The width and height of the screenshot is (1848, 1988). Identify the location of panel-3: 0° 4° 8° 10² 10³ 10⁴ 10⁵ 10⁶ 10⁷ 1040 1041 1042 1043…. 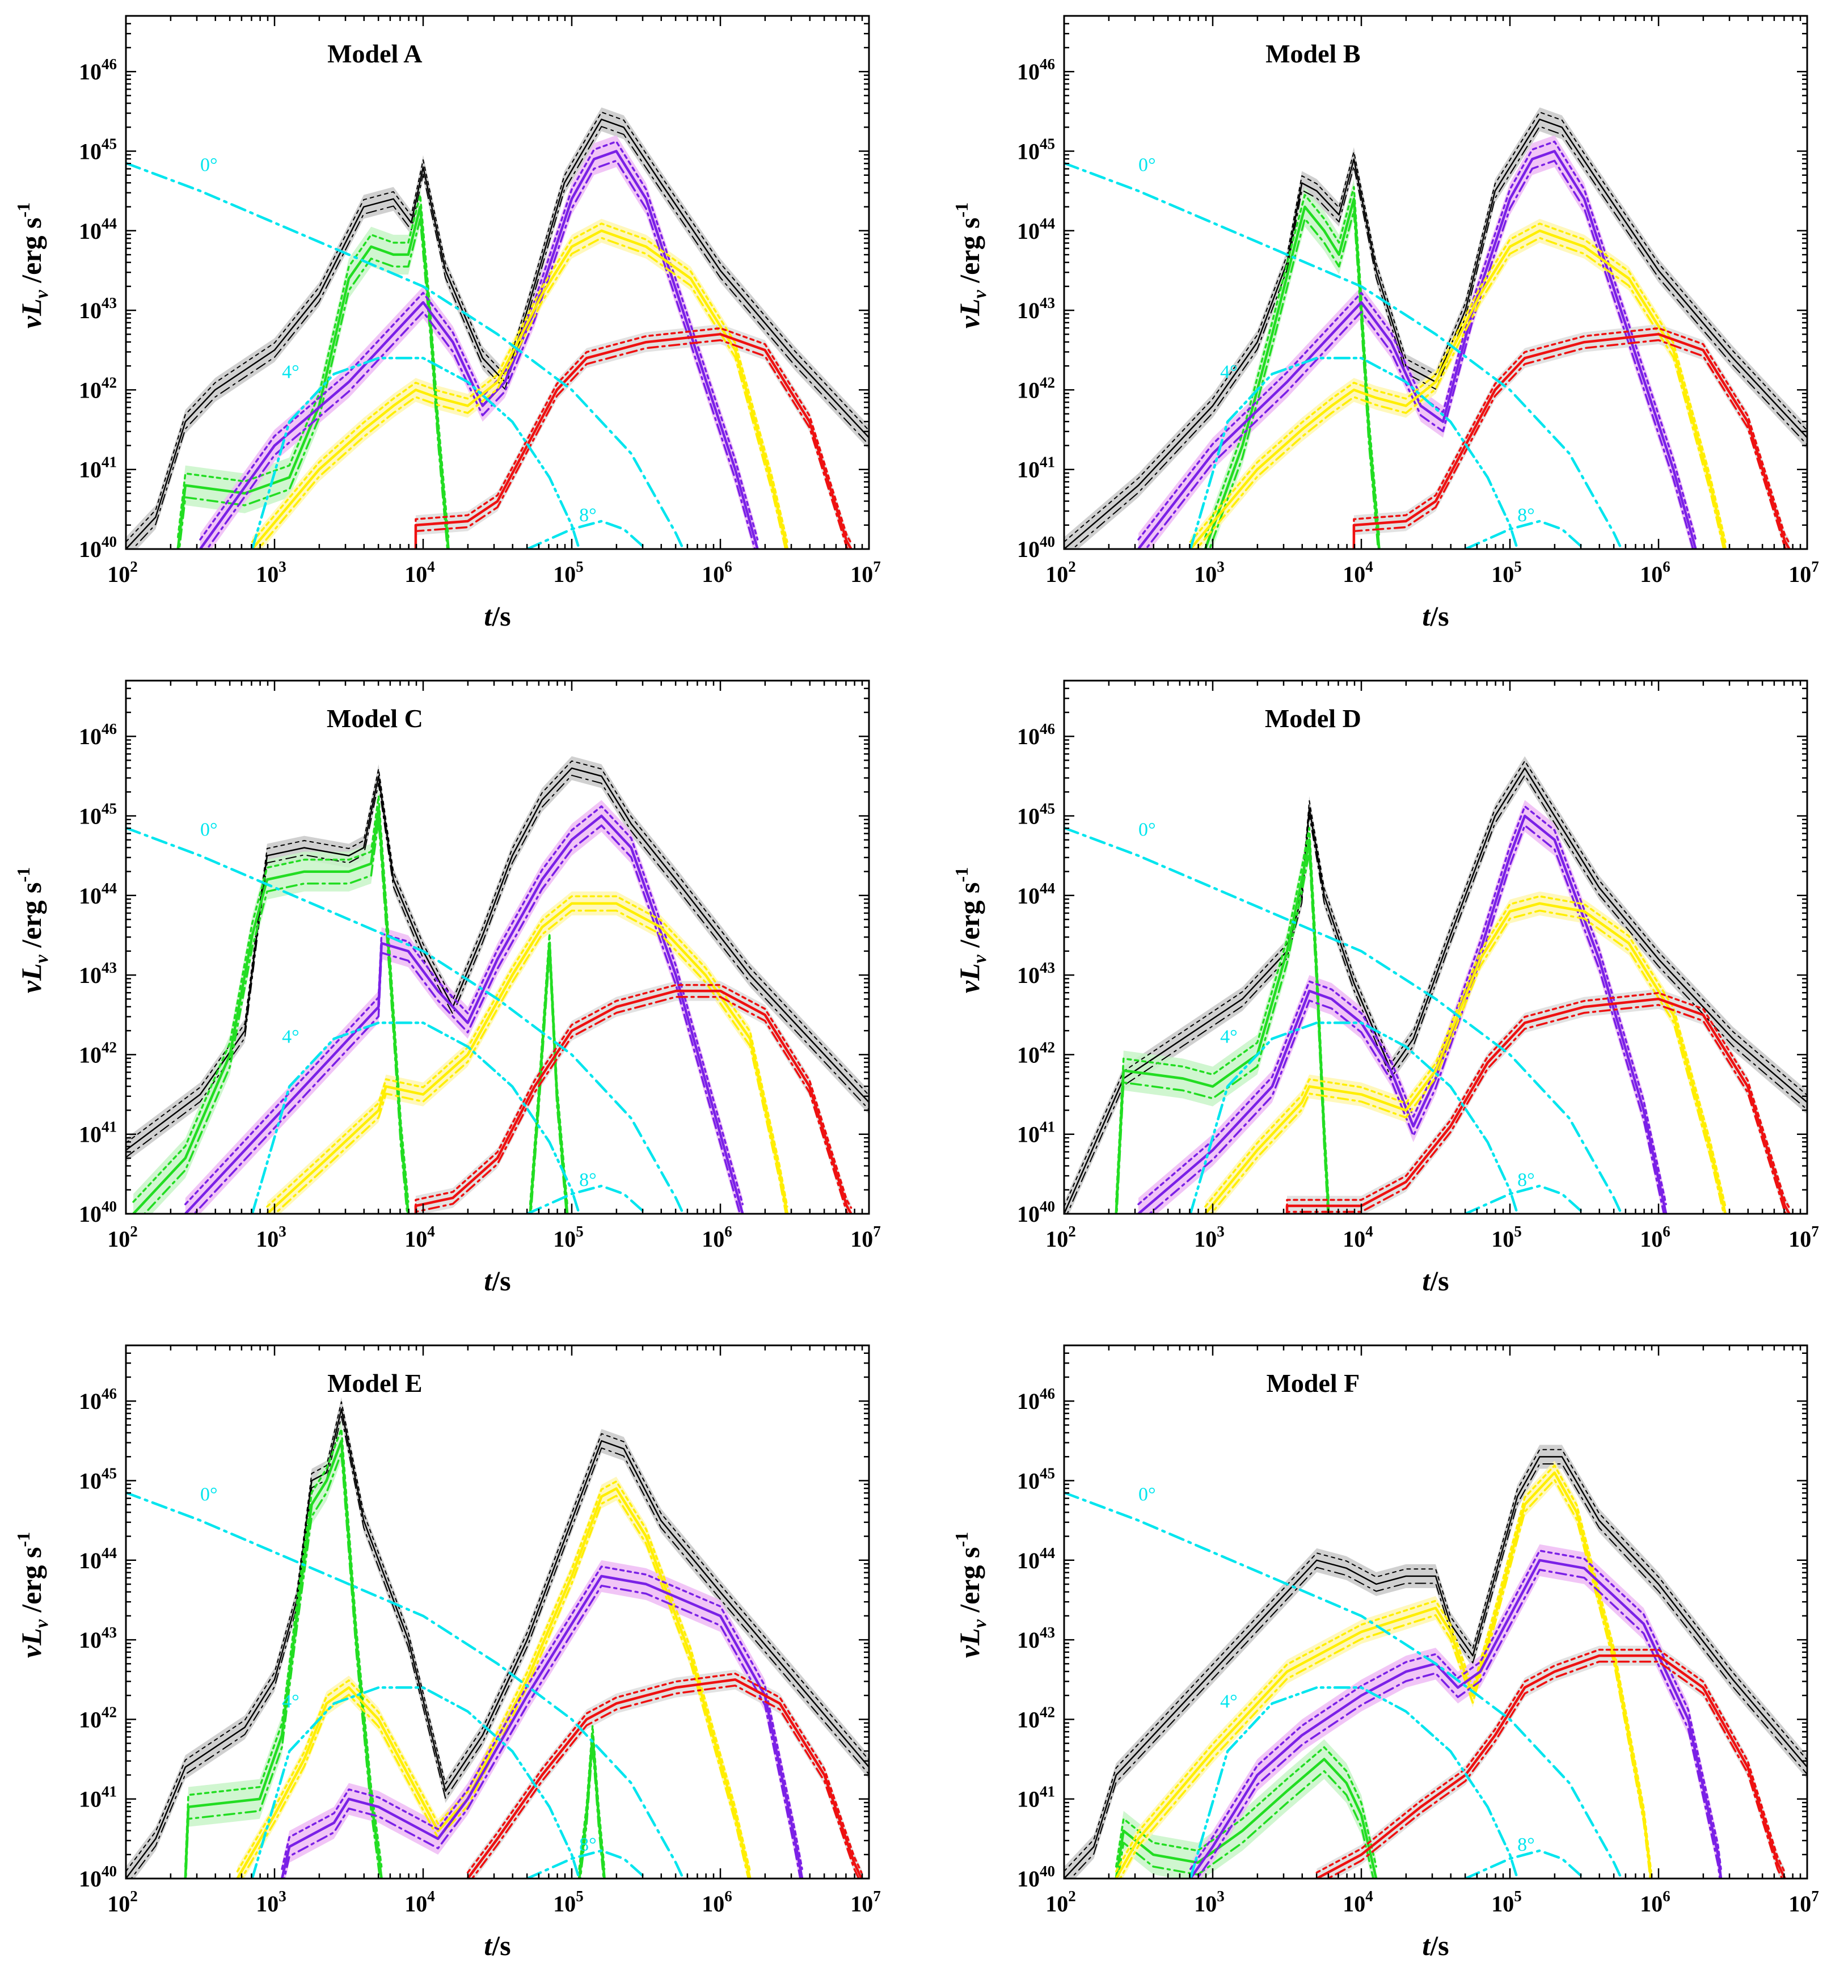
(447, 988).